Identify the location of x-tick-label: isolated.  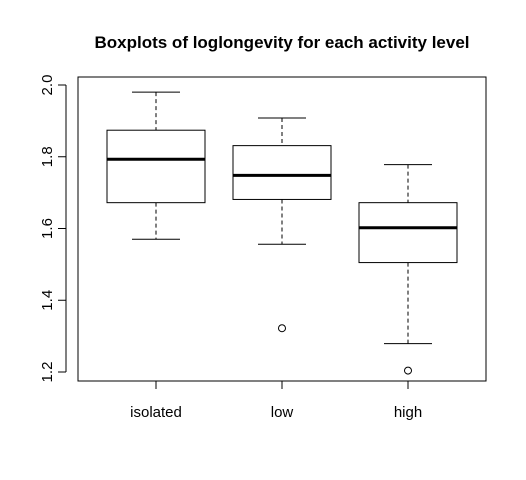
(156, 412).